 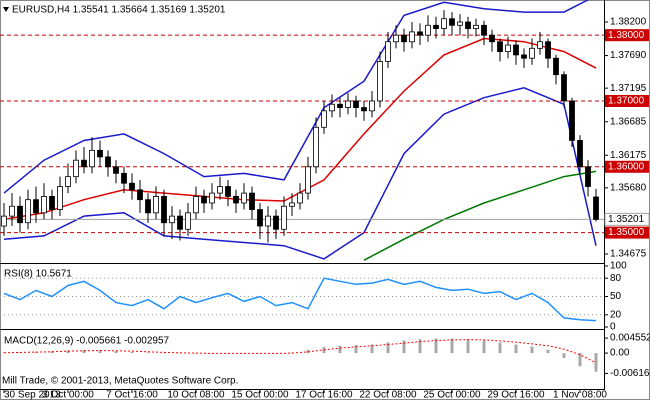 I want to click on x-tick-label: 7 Oct 16:00, so click(x=132, y=395).